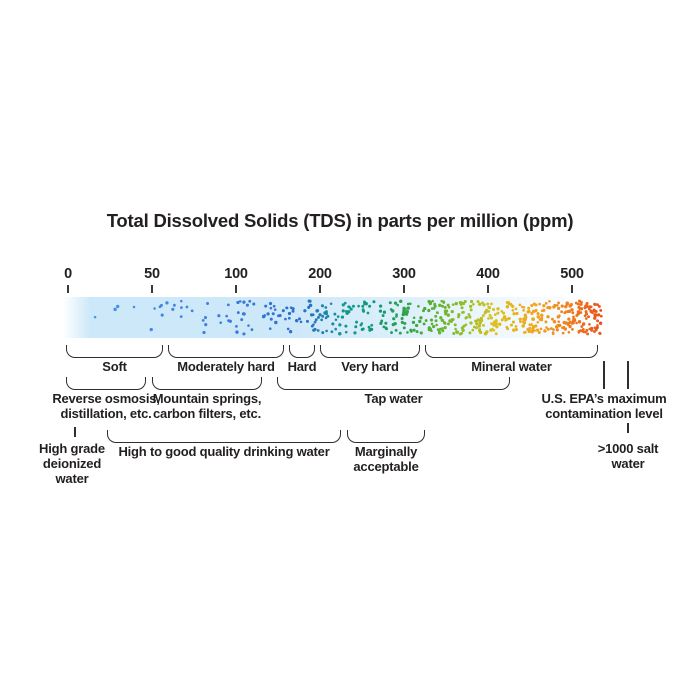 The height and width of the screenshot is (700, 700). I want to click on label-line: distillation, etc., so click(106, 413).